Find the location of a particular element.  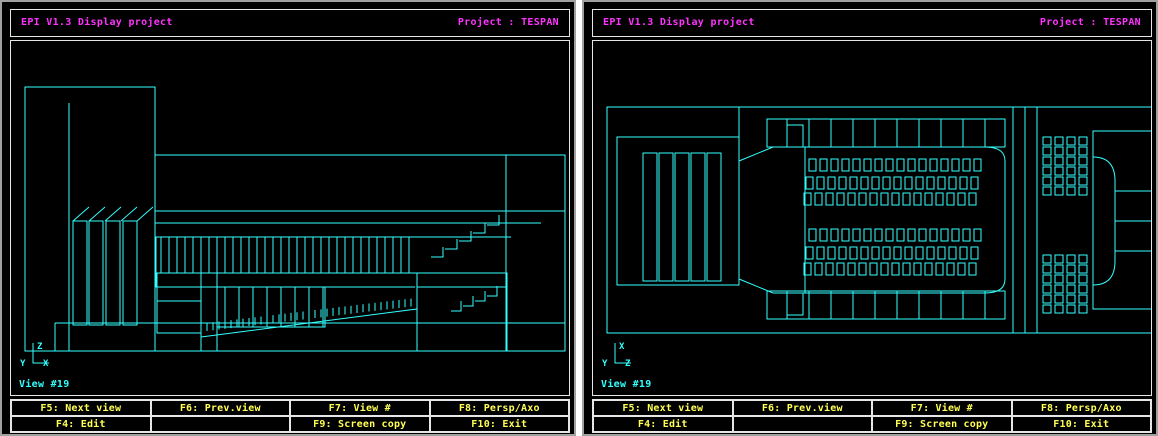

side-block is located at coordinates (462, 312).